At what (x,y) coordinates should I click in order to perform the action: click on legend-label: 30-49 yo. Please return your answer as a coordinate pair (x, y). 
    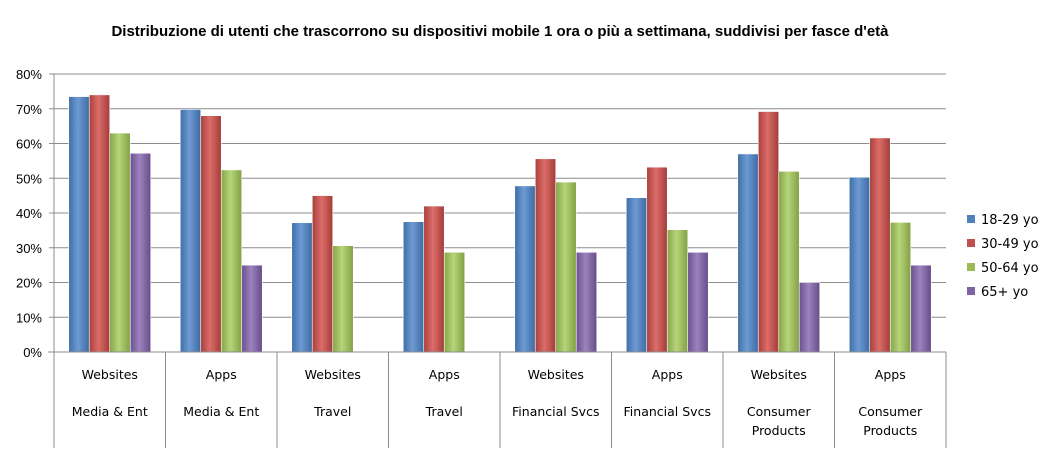
    Looking at the image, I should click on (1010, 244).